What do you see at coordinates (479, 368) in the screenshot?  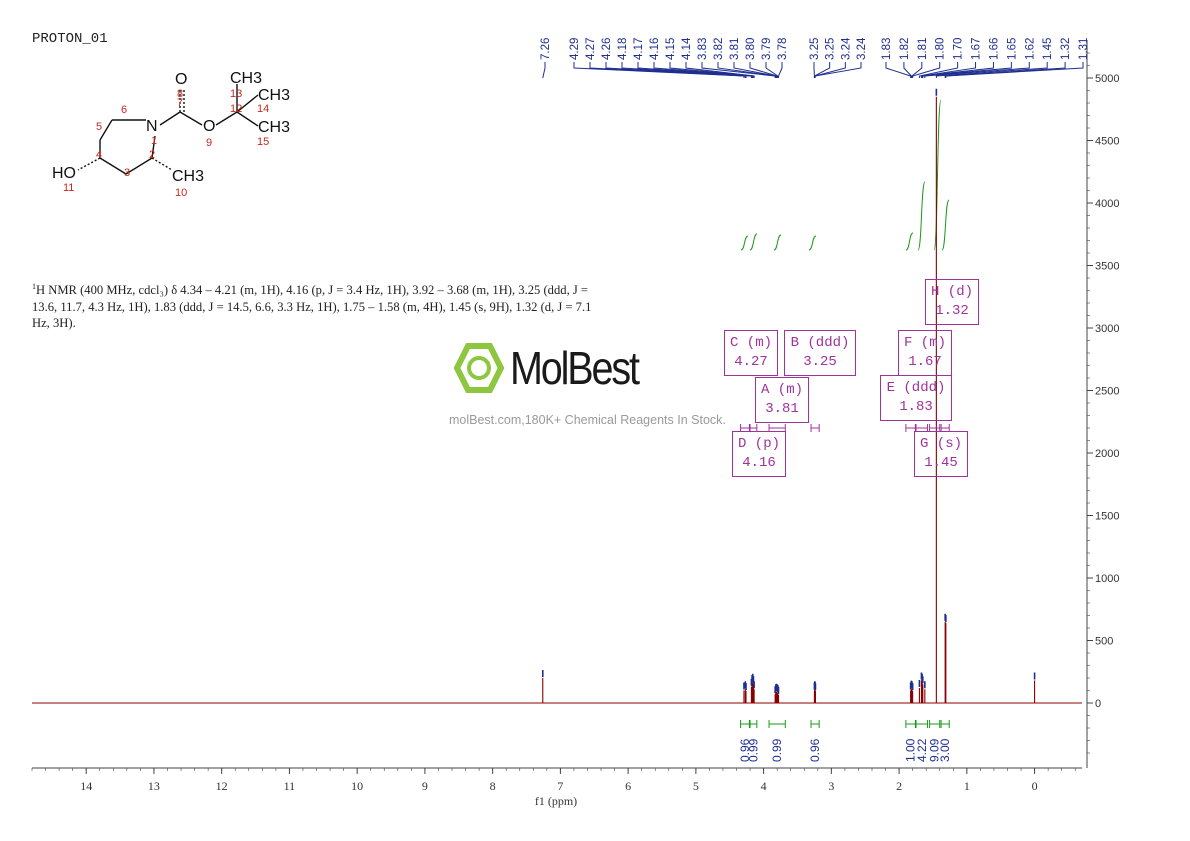 I see `molbest-logo-icon` at bounding box center [479, 368].